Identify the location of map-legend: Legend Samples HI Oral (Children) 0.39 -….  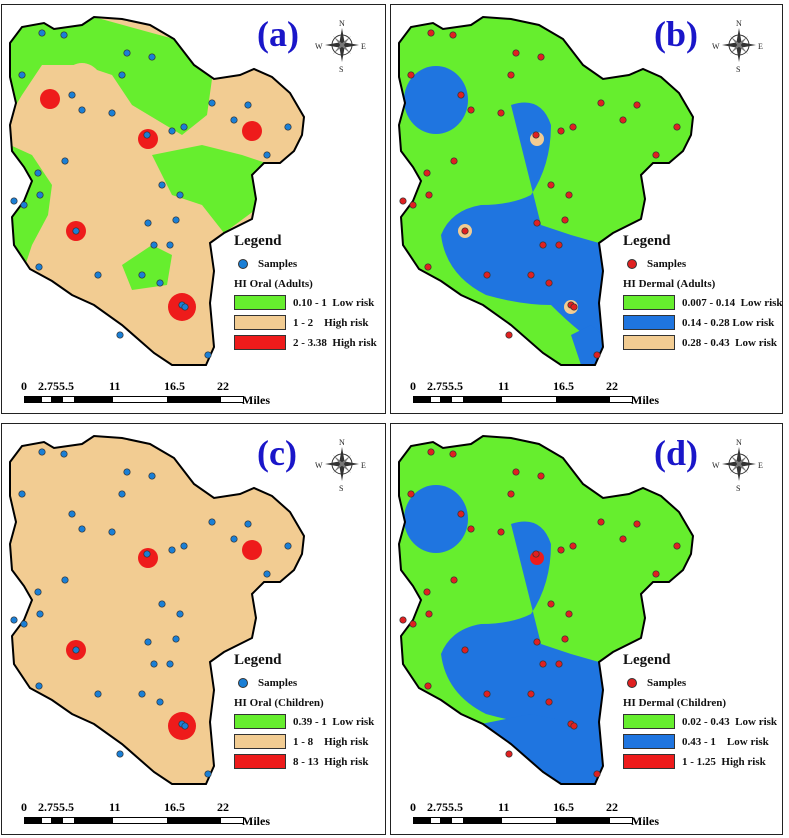
(304, 713).